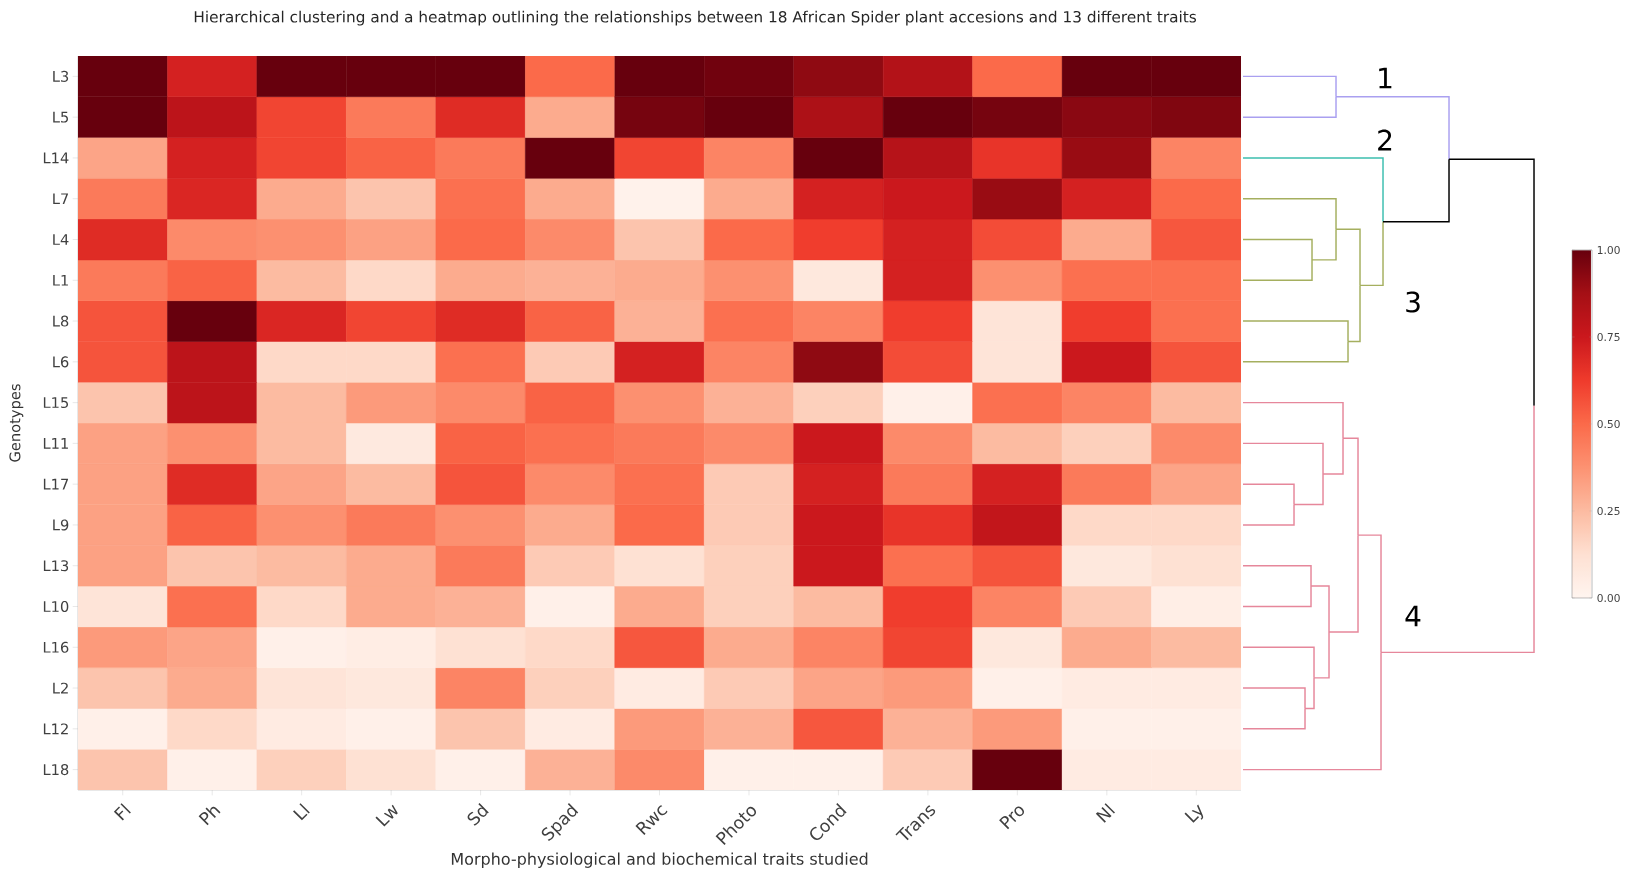 This screenshot has width=1631, height=894. What do you see at coordinates (56, 566) in the screenshot?
I see `y-tick-label: L13` at bounding box center [56, 566].